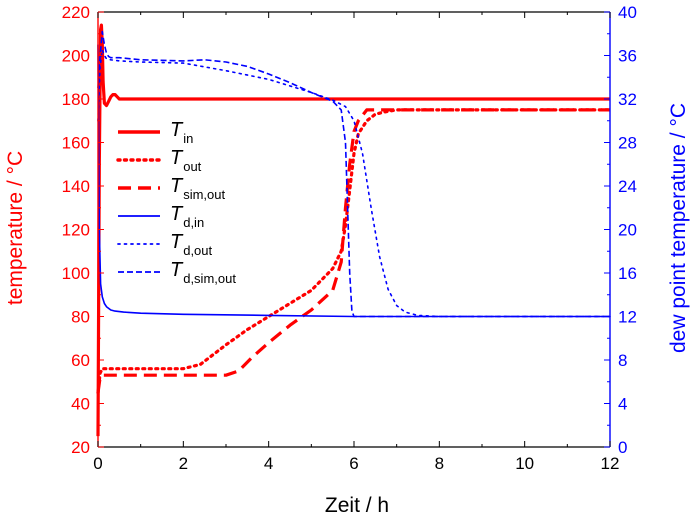 This screenshot has width=699, height=518. I want to click on left-y-tick-label: 100, so click(76, 273).